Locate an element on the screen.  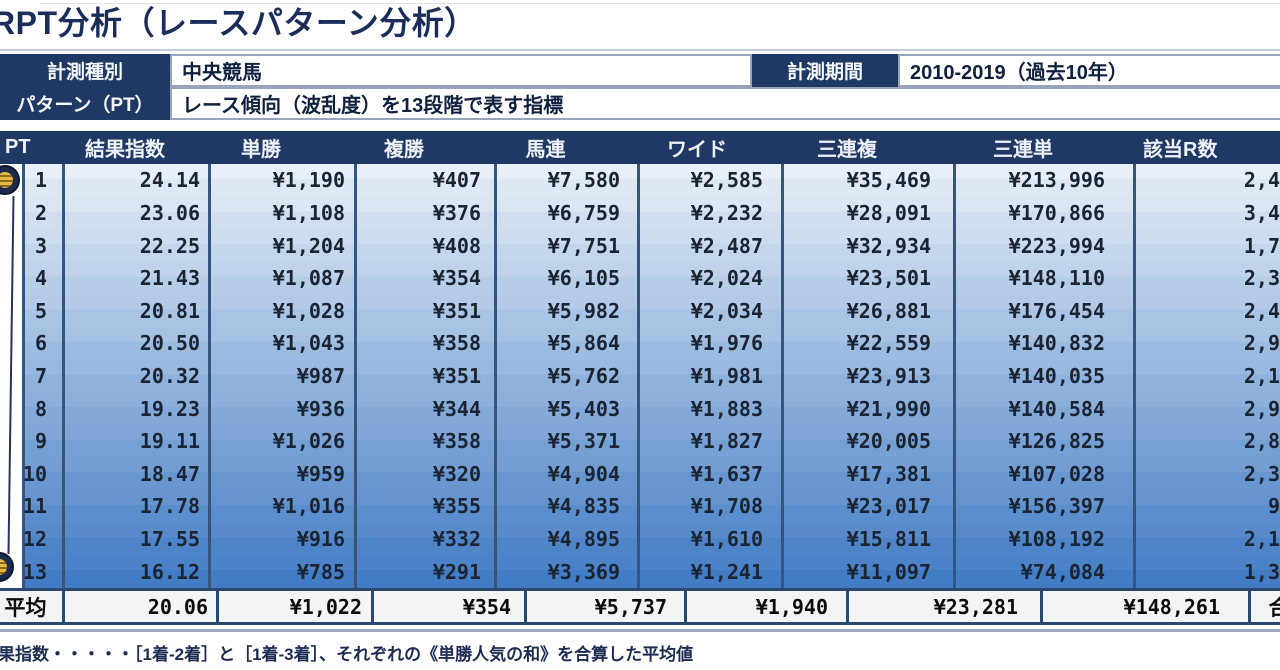
fukusho-cell: ¥355 is located at coordinates (424, 506).